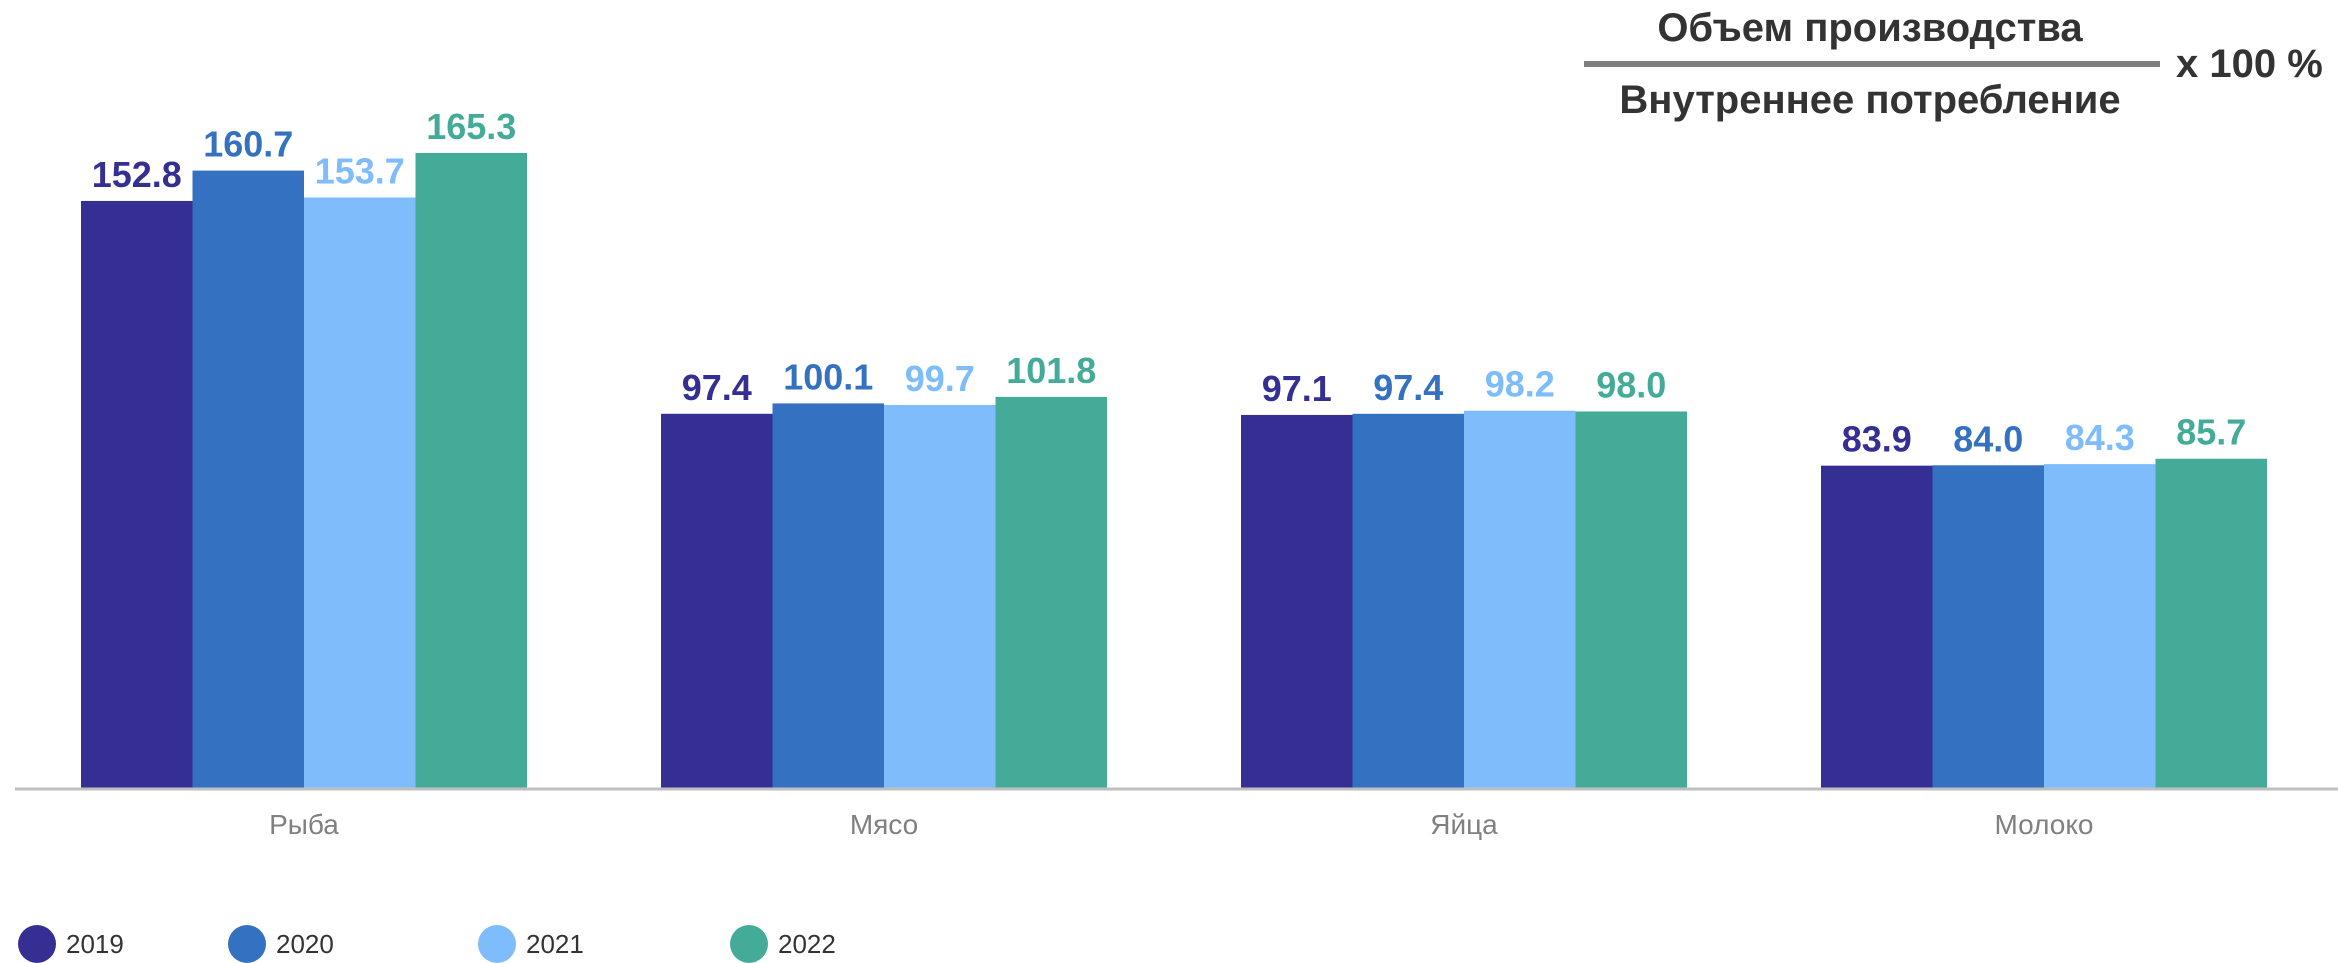 The width and height of the screenshot is (2338, 963). What do you see at coordinates (1870, 100) in the screenshot?
I see `formula-denominator: Внутреннее потребление` at bounding box center [1870, 100].